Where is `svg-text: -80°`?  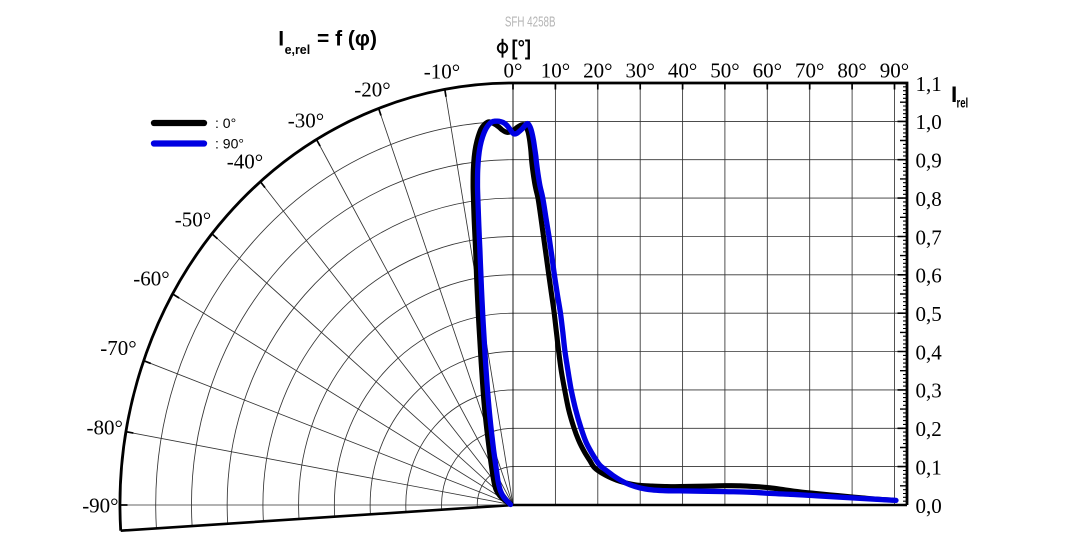
svg-text: -80° is located at coordinates (104, 428).